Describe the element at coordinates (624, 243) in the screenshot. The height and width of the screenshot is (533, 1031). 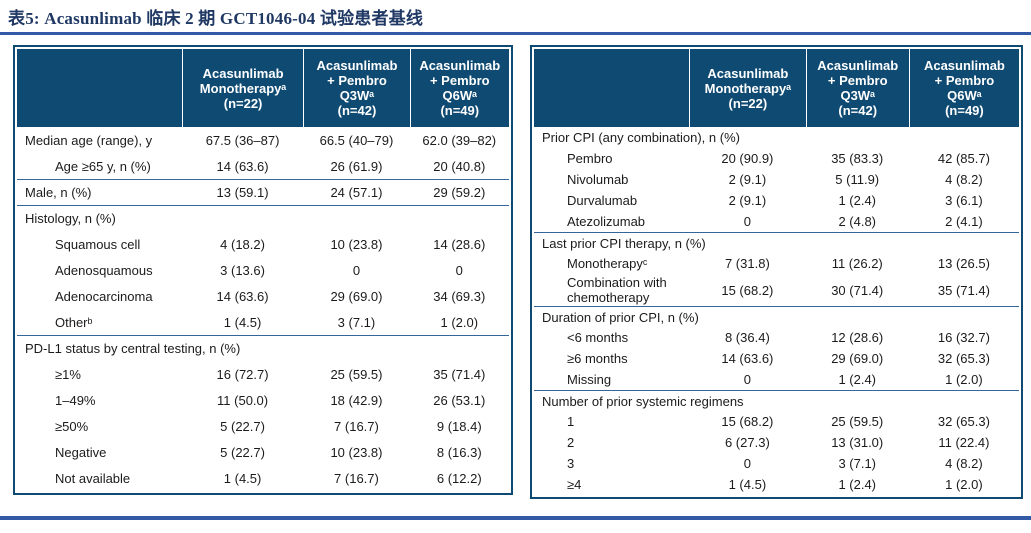
I see `row-label: Last prior CPI therapy, n (%)` at that location.